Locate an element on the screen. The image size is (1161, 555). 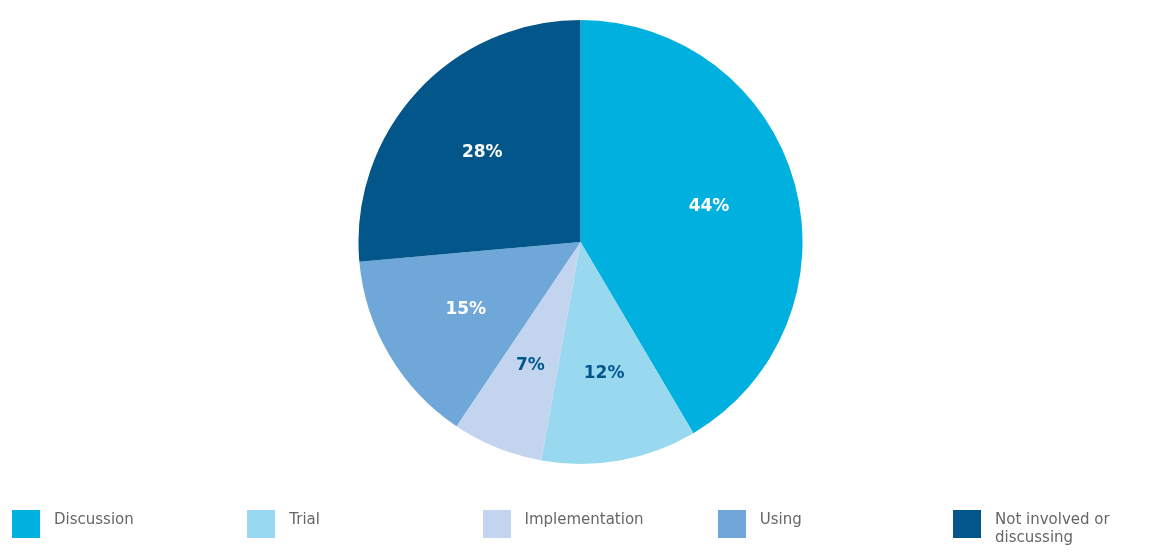
legend-label: Discussion is located at coordinates (94, 519).